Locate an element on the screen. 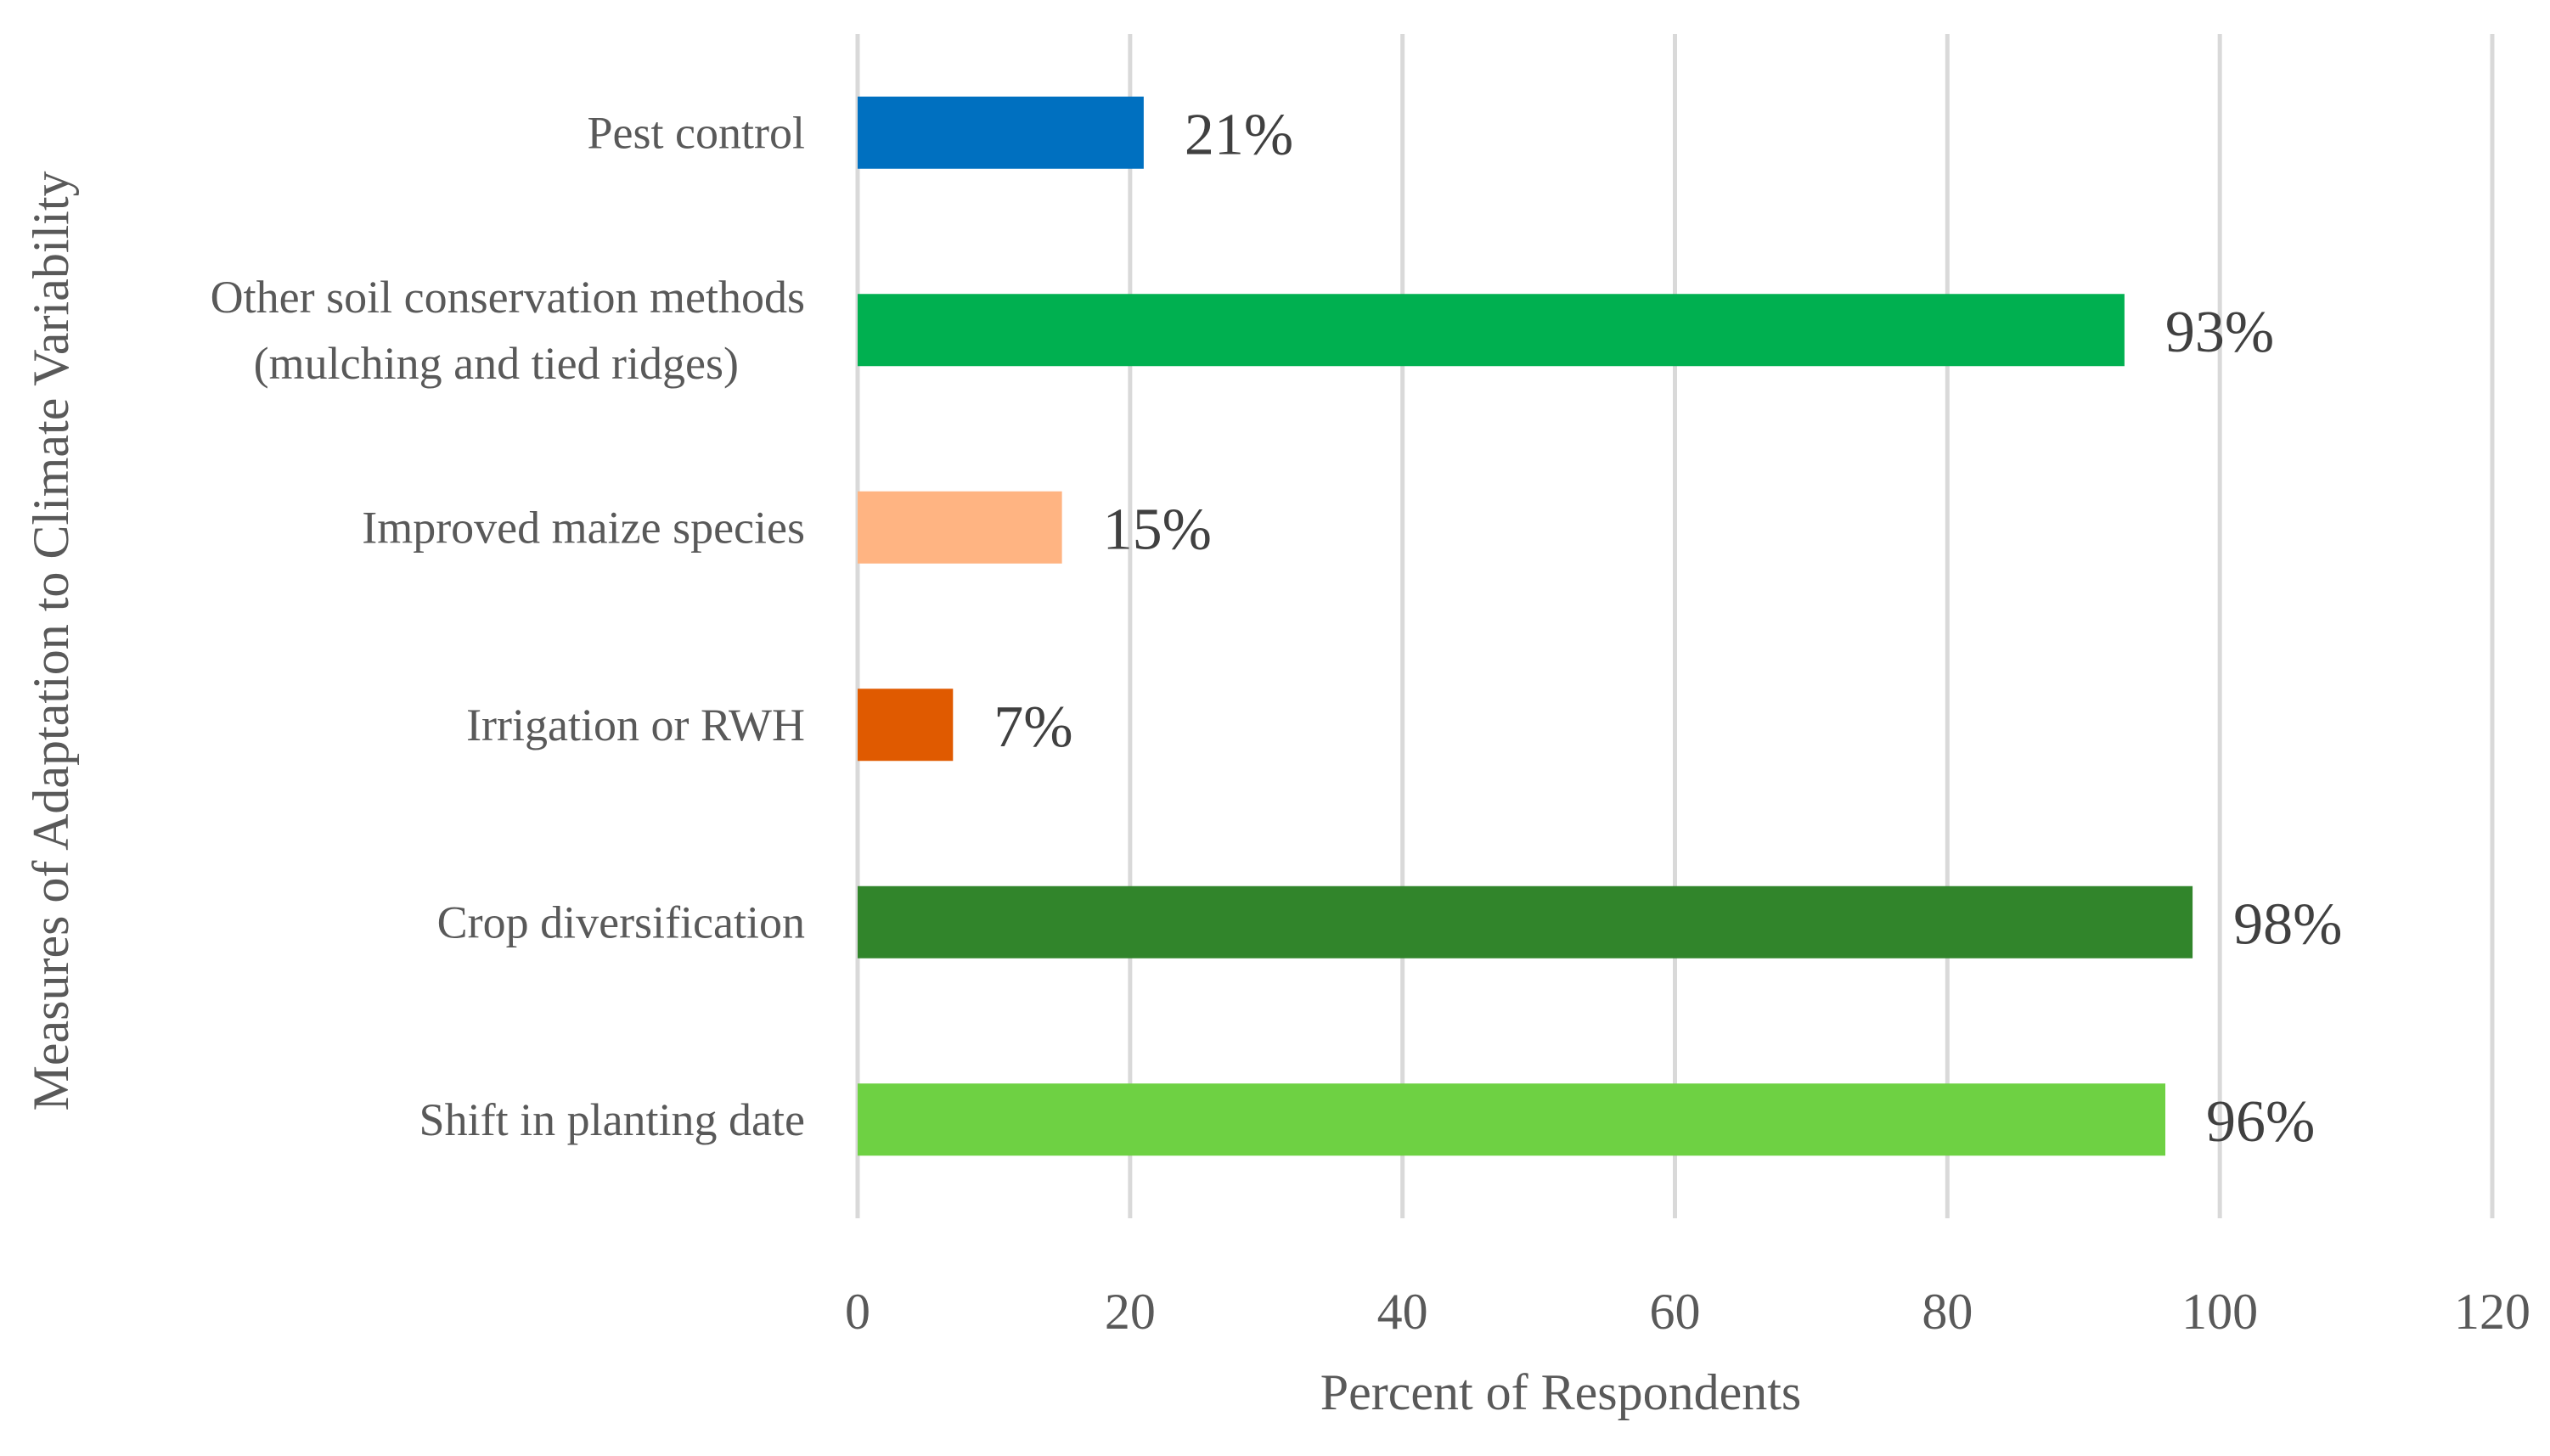 The width and height of the screenshot is (2550, 1456). category-label: Improved maize species is located at coordinates (584, 527).